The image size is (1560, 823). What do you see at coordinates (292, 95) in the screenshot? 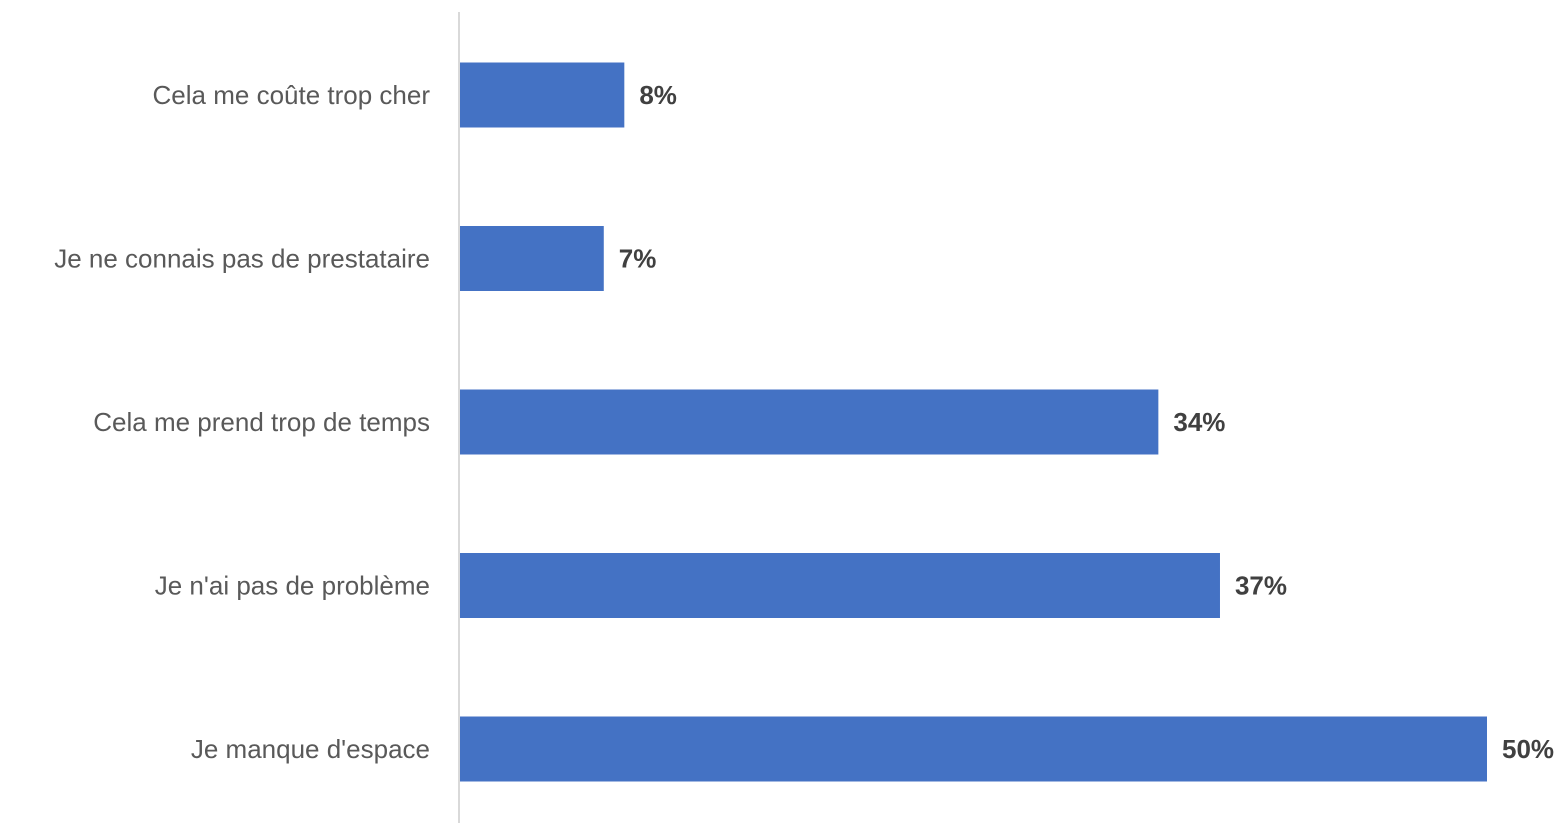
I see `category-label-0: Cela me coûte trop cher` at bounding box center [292, 95].